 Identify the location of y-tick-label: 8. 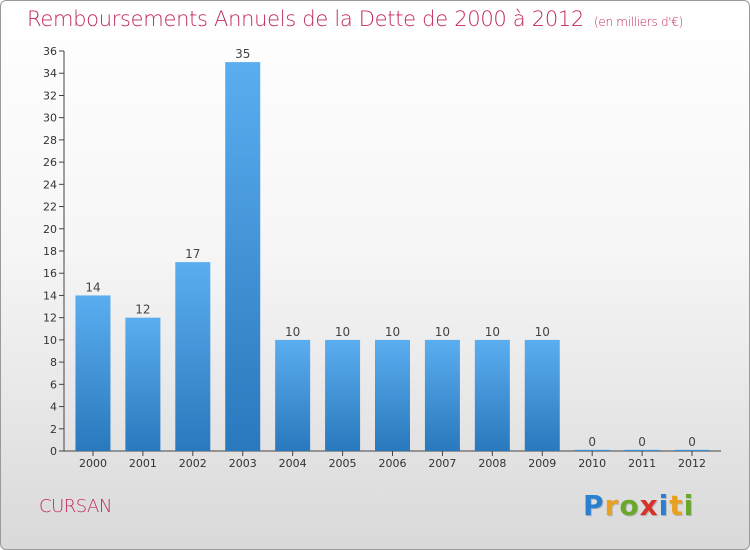
(53, 362).